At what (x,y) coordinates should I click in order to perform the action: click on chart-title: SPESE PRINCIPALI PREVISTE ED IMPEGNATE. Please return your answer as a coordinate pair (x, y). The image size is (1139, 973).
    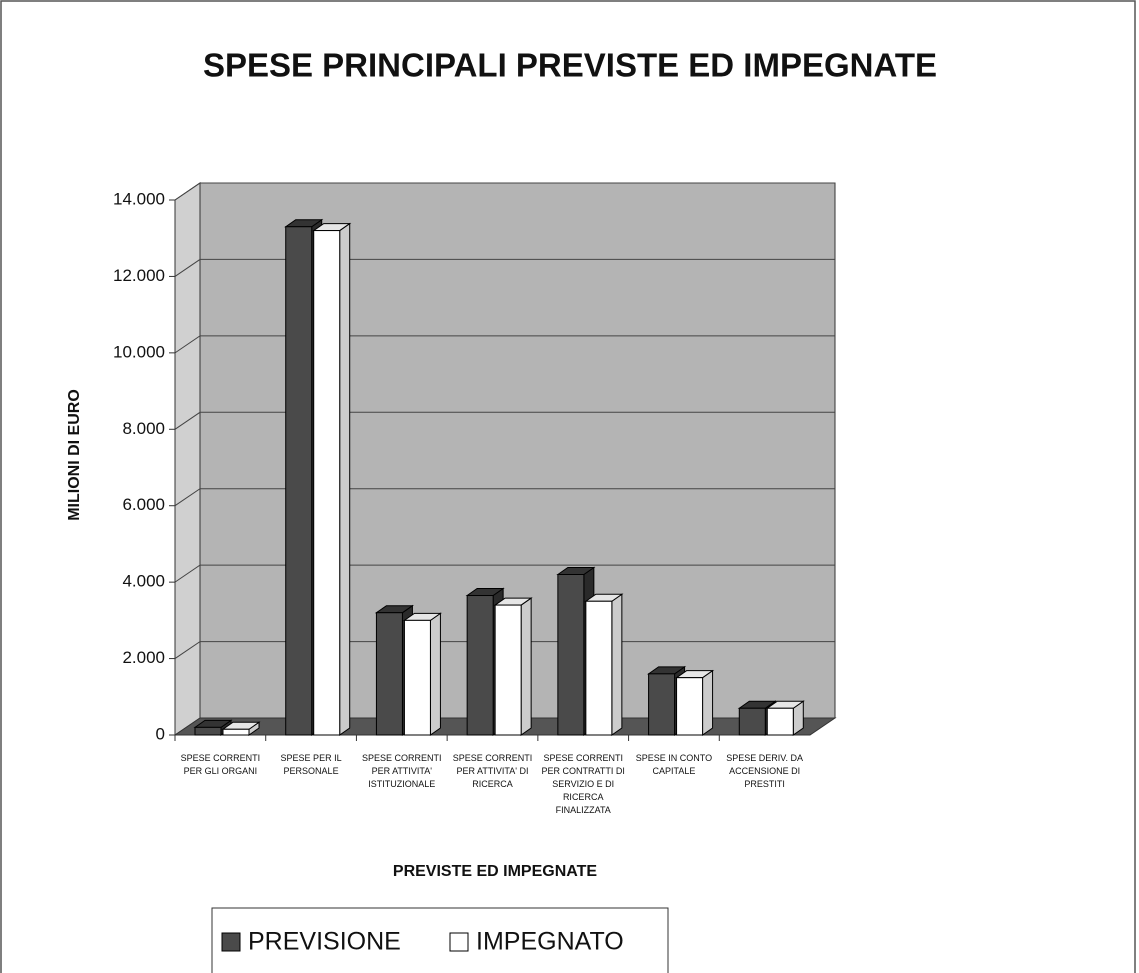
    Looking at the image, I should click on (570, 65).